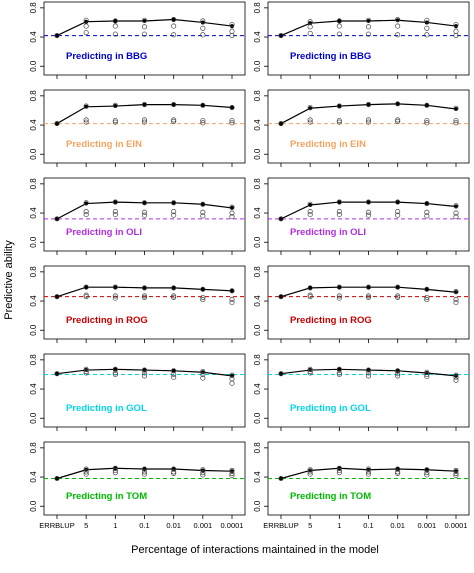  What do you see at coordinates (144, 525) in the screenshot?
I see `x-tick-label: 0.1` at bounding box center [144, 525].